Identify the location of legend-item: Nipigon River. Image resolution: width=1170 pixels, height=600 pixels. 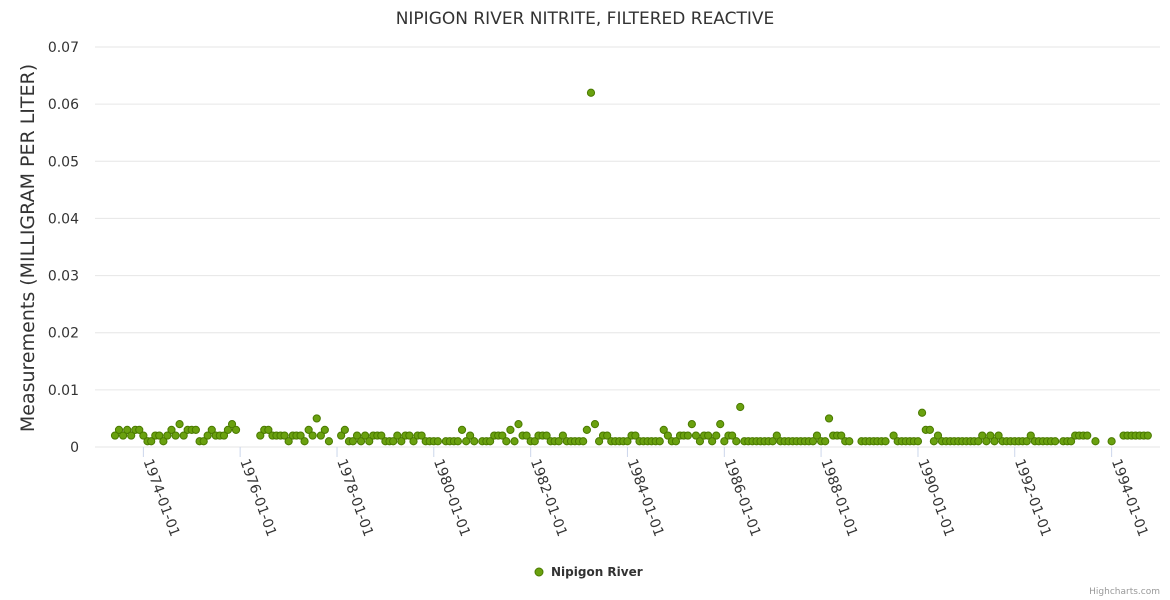
(588, 572).